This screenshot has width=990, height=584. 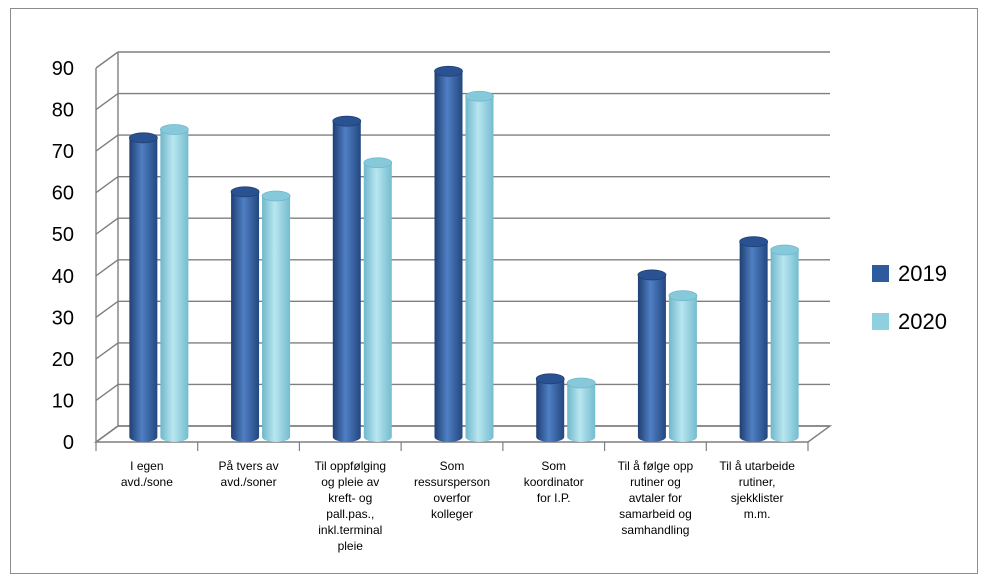 I want to click on x-tick-label: samhandling, so click(x=655, y=530).